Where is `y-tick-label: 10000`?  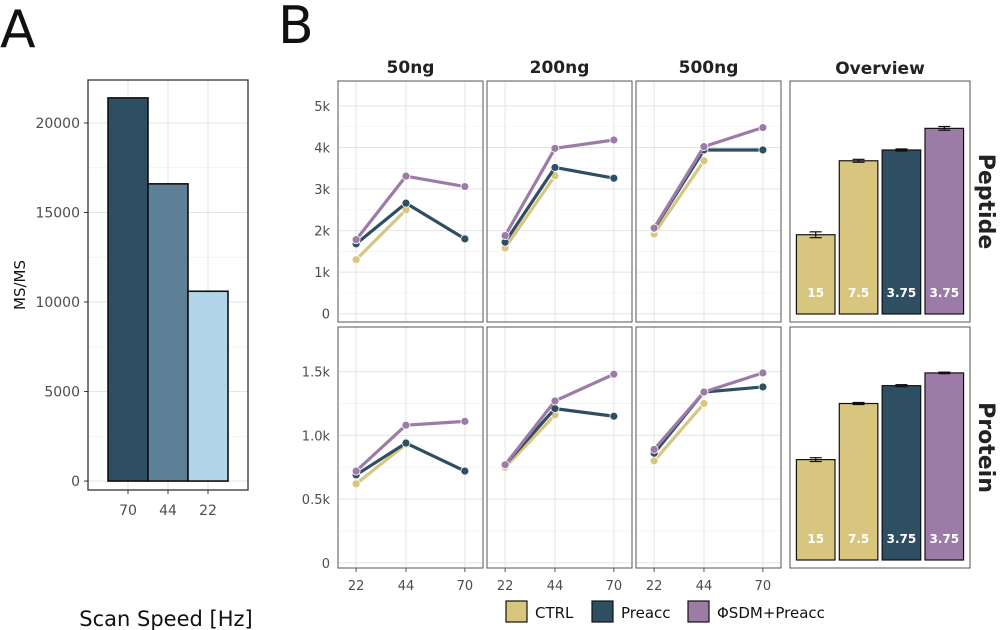 y-tick-label: 10000 is located at coordinates (57, 303).